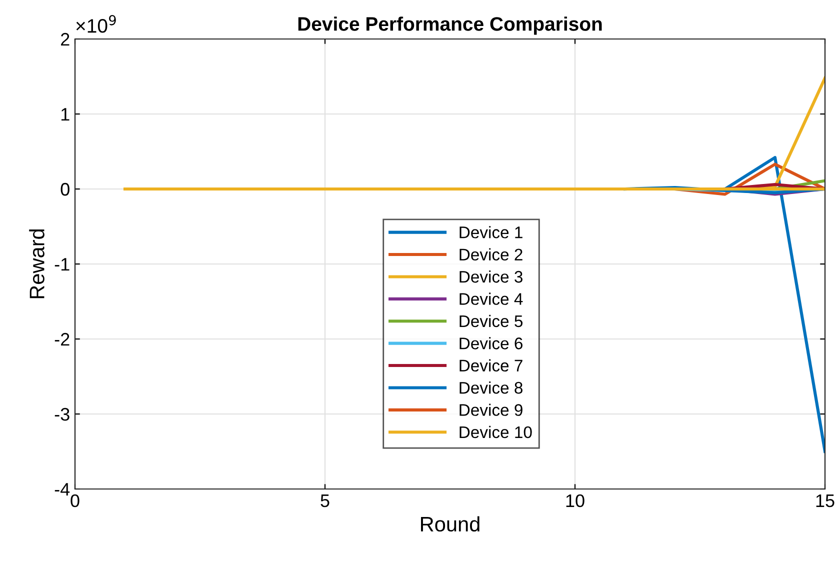 The width and height of the screenshot is (836, 569). I want to click on legend-label: Device 5, so click(491, 321).